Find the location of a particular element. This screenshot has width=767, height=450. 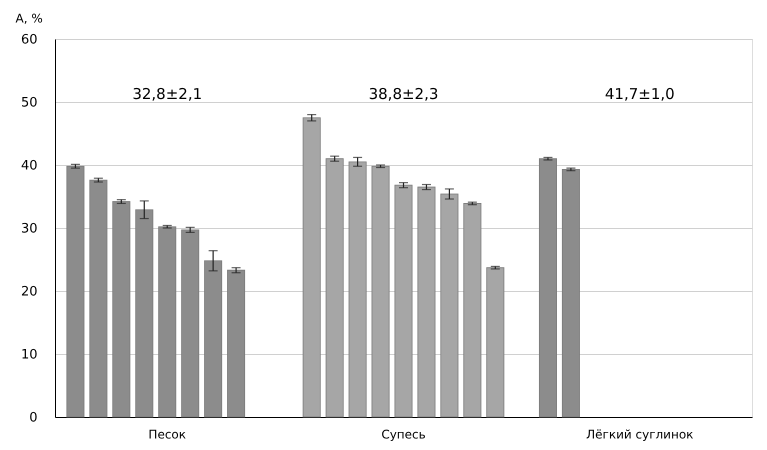

y-tick-label: 30 is located at coordinates (29, 229).